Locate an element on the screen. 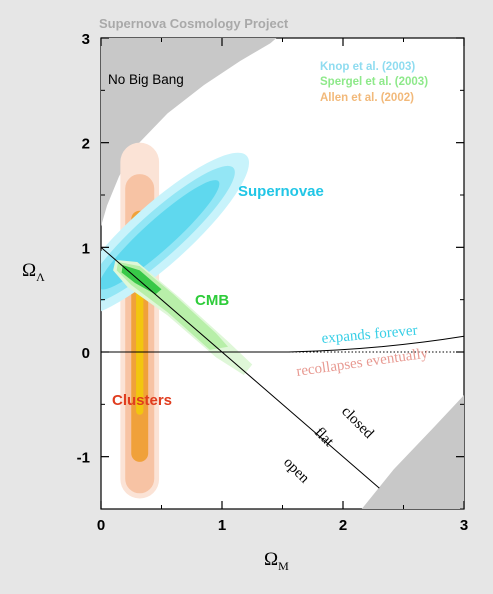 The image size is (493, 594). excluded-region is located at coordinates (412, 452).